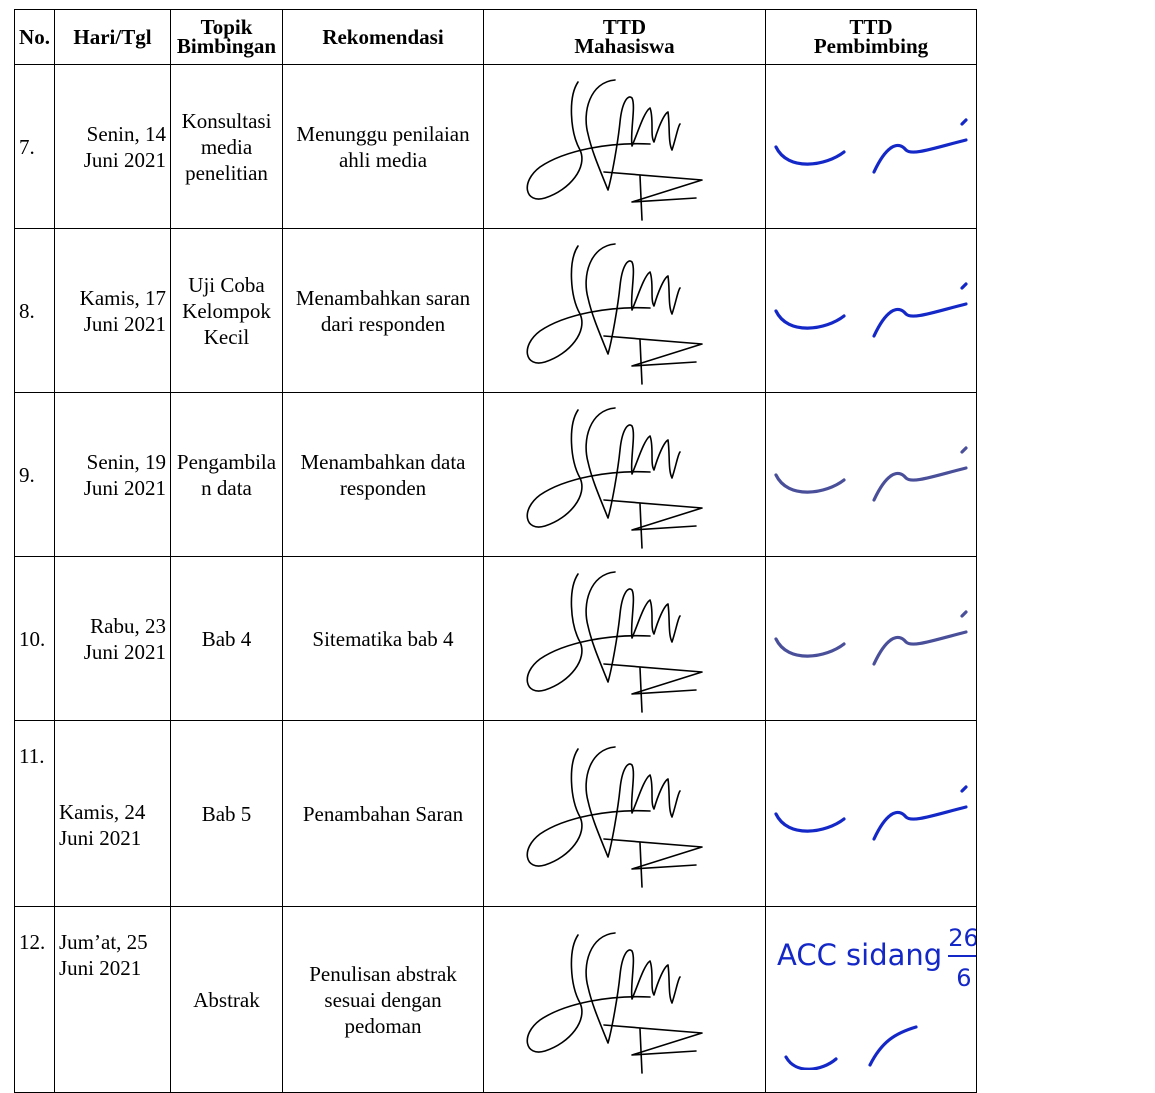  I want to click on cell-topik: Bab 4, so click(226, 638).